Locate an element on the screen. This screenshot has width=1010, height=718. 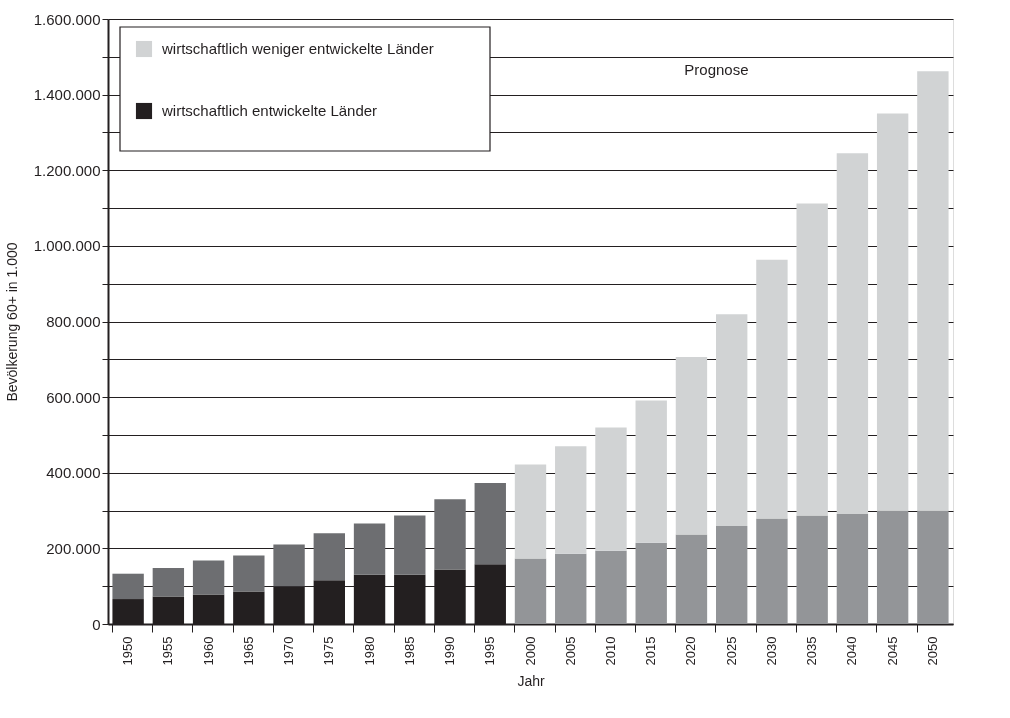
x-tick-label: 1950 is located at coordinates (128, 651).